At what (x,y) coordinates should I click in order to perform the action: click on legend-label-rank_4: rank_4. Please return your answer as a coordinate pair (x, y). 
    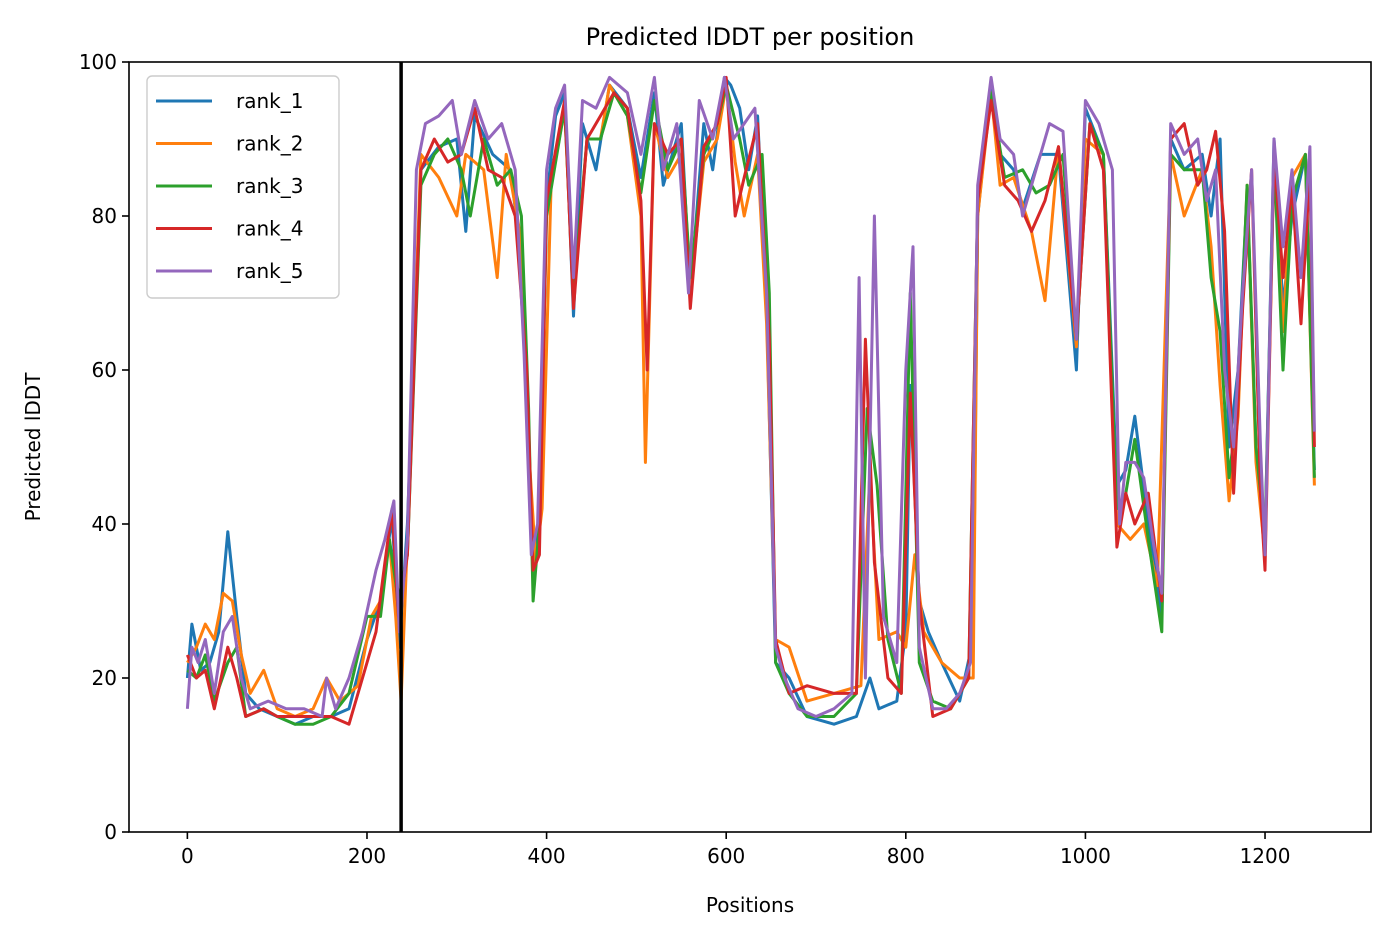
    Looking at the image, I should click on (269, 229).